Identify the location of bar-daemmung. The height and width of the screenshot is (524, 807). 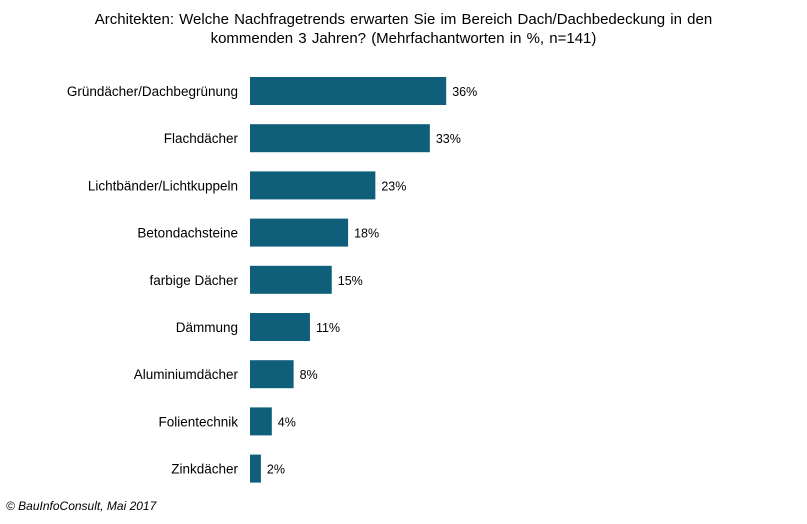
(280, 327).